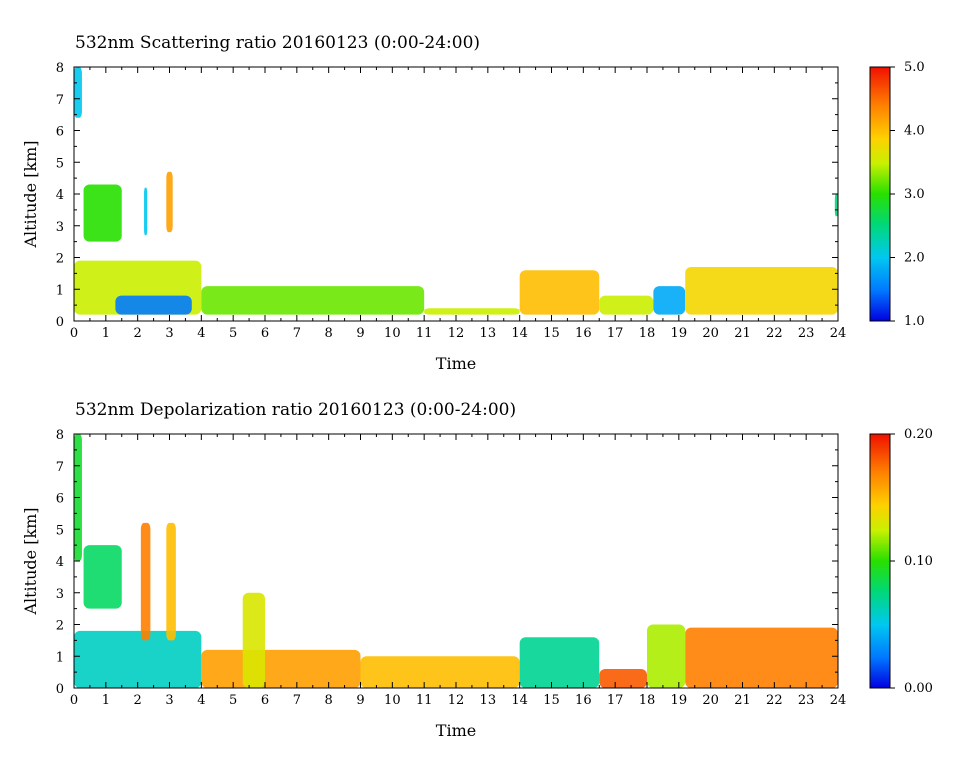  Describe the element at coordinates (914, 67) in the screenshot. I see `colorbar-tick-label: 5.0` at that location.